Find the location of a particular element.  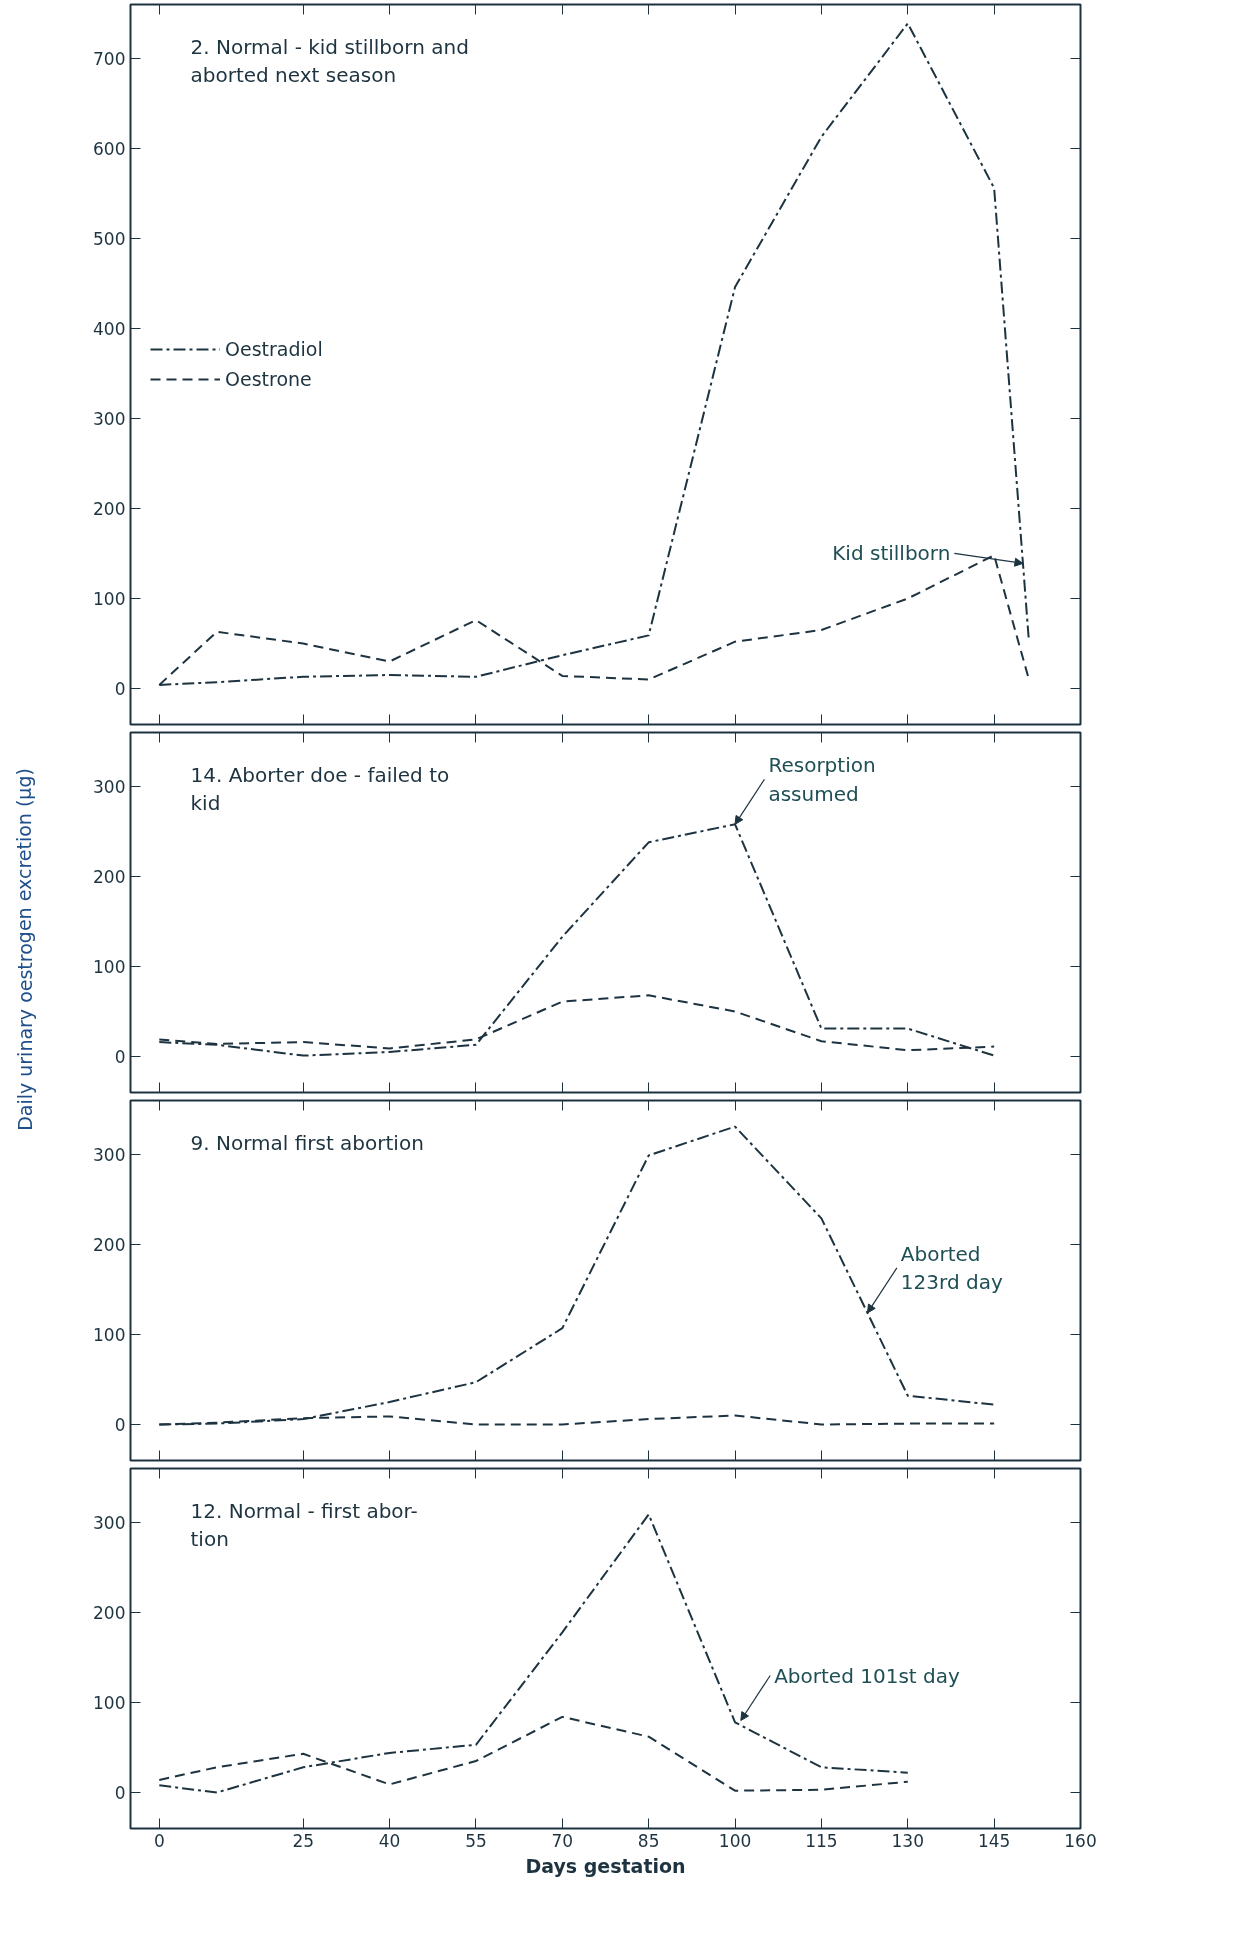

x-tick-label: 130 is located at coordinates (907, 1840).